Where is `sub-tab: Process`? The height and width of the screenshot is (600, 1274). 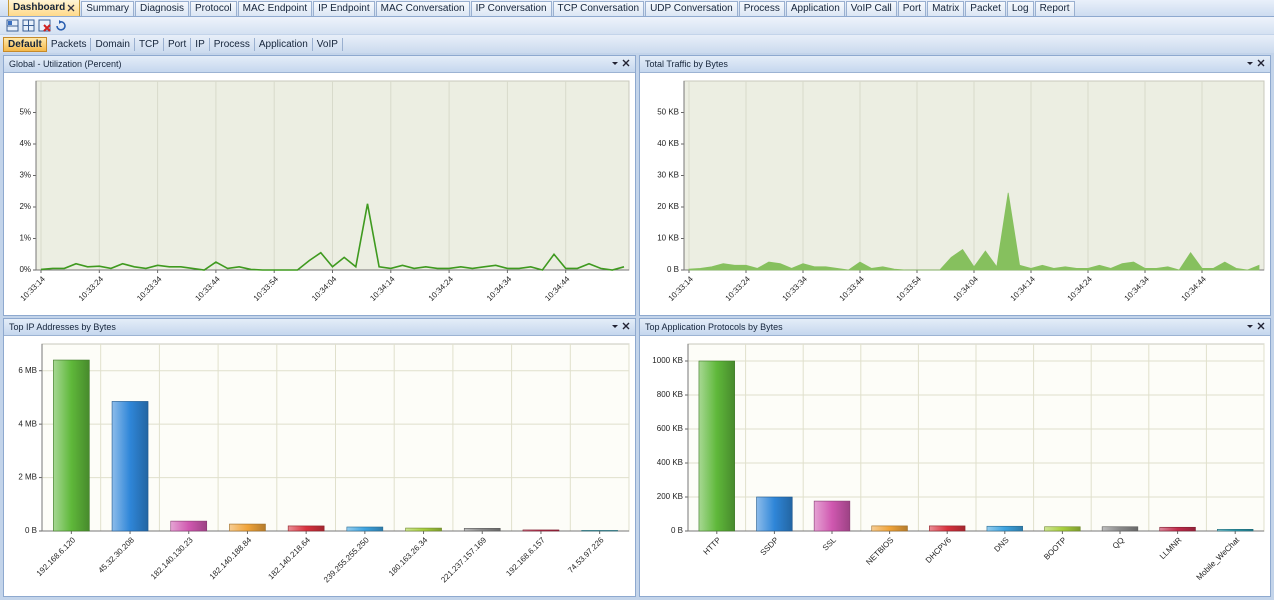 sub-tab: Process is located at coordinates (232, 44).